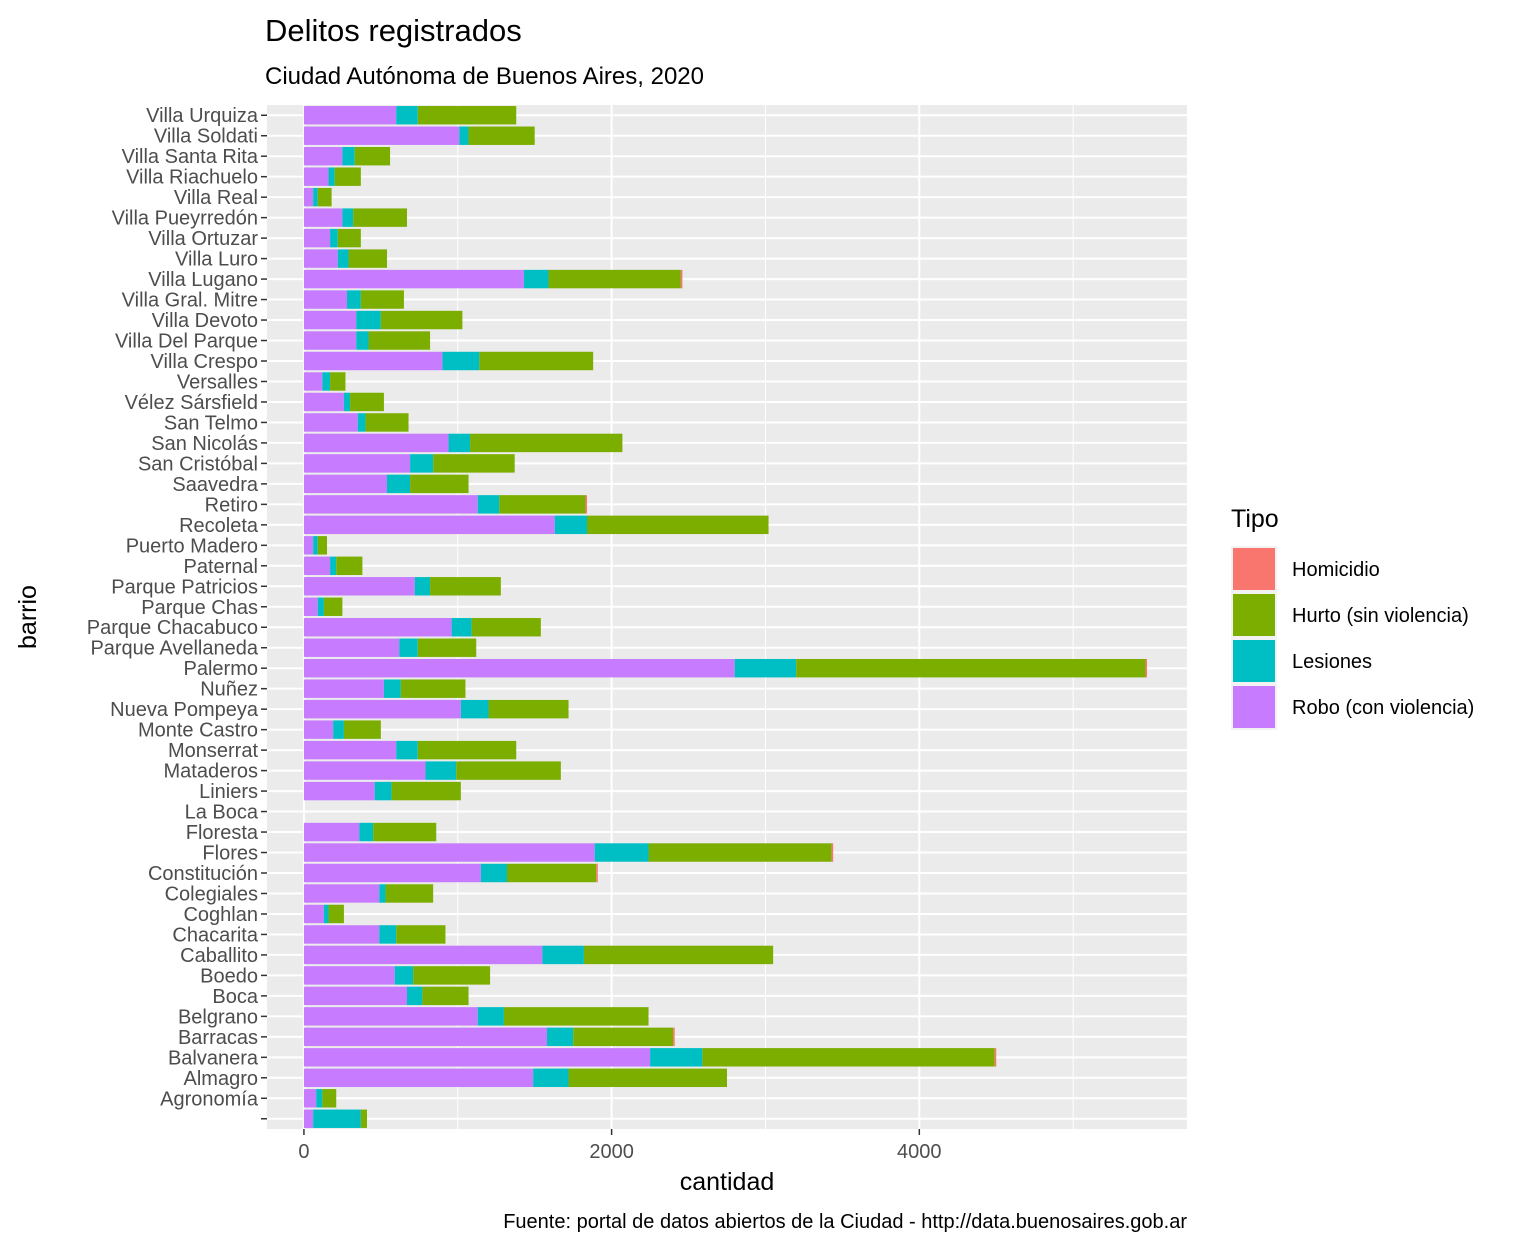  What do you see at coordinates (218, 1017) in the screenshot?
I see `y-tick-label: Belgrano` at bounding box center [218, 1017].